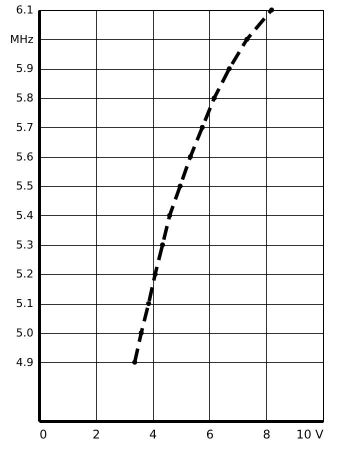 This screenshot has width=351, height=449. Describe the element at coordinates (153, 435) in the screenshot. I see `x-tick-label: 4` at that location.